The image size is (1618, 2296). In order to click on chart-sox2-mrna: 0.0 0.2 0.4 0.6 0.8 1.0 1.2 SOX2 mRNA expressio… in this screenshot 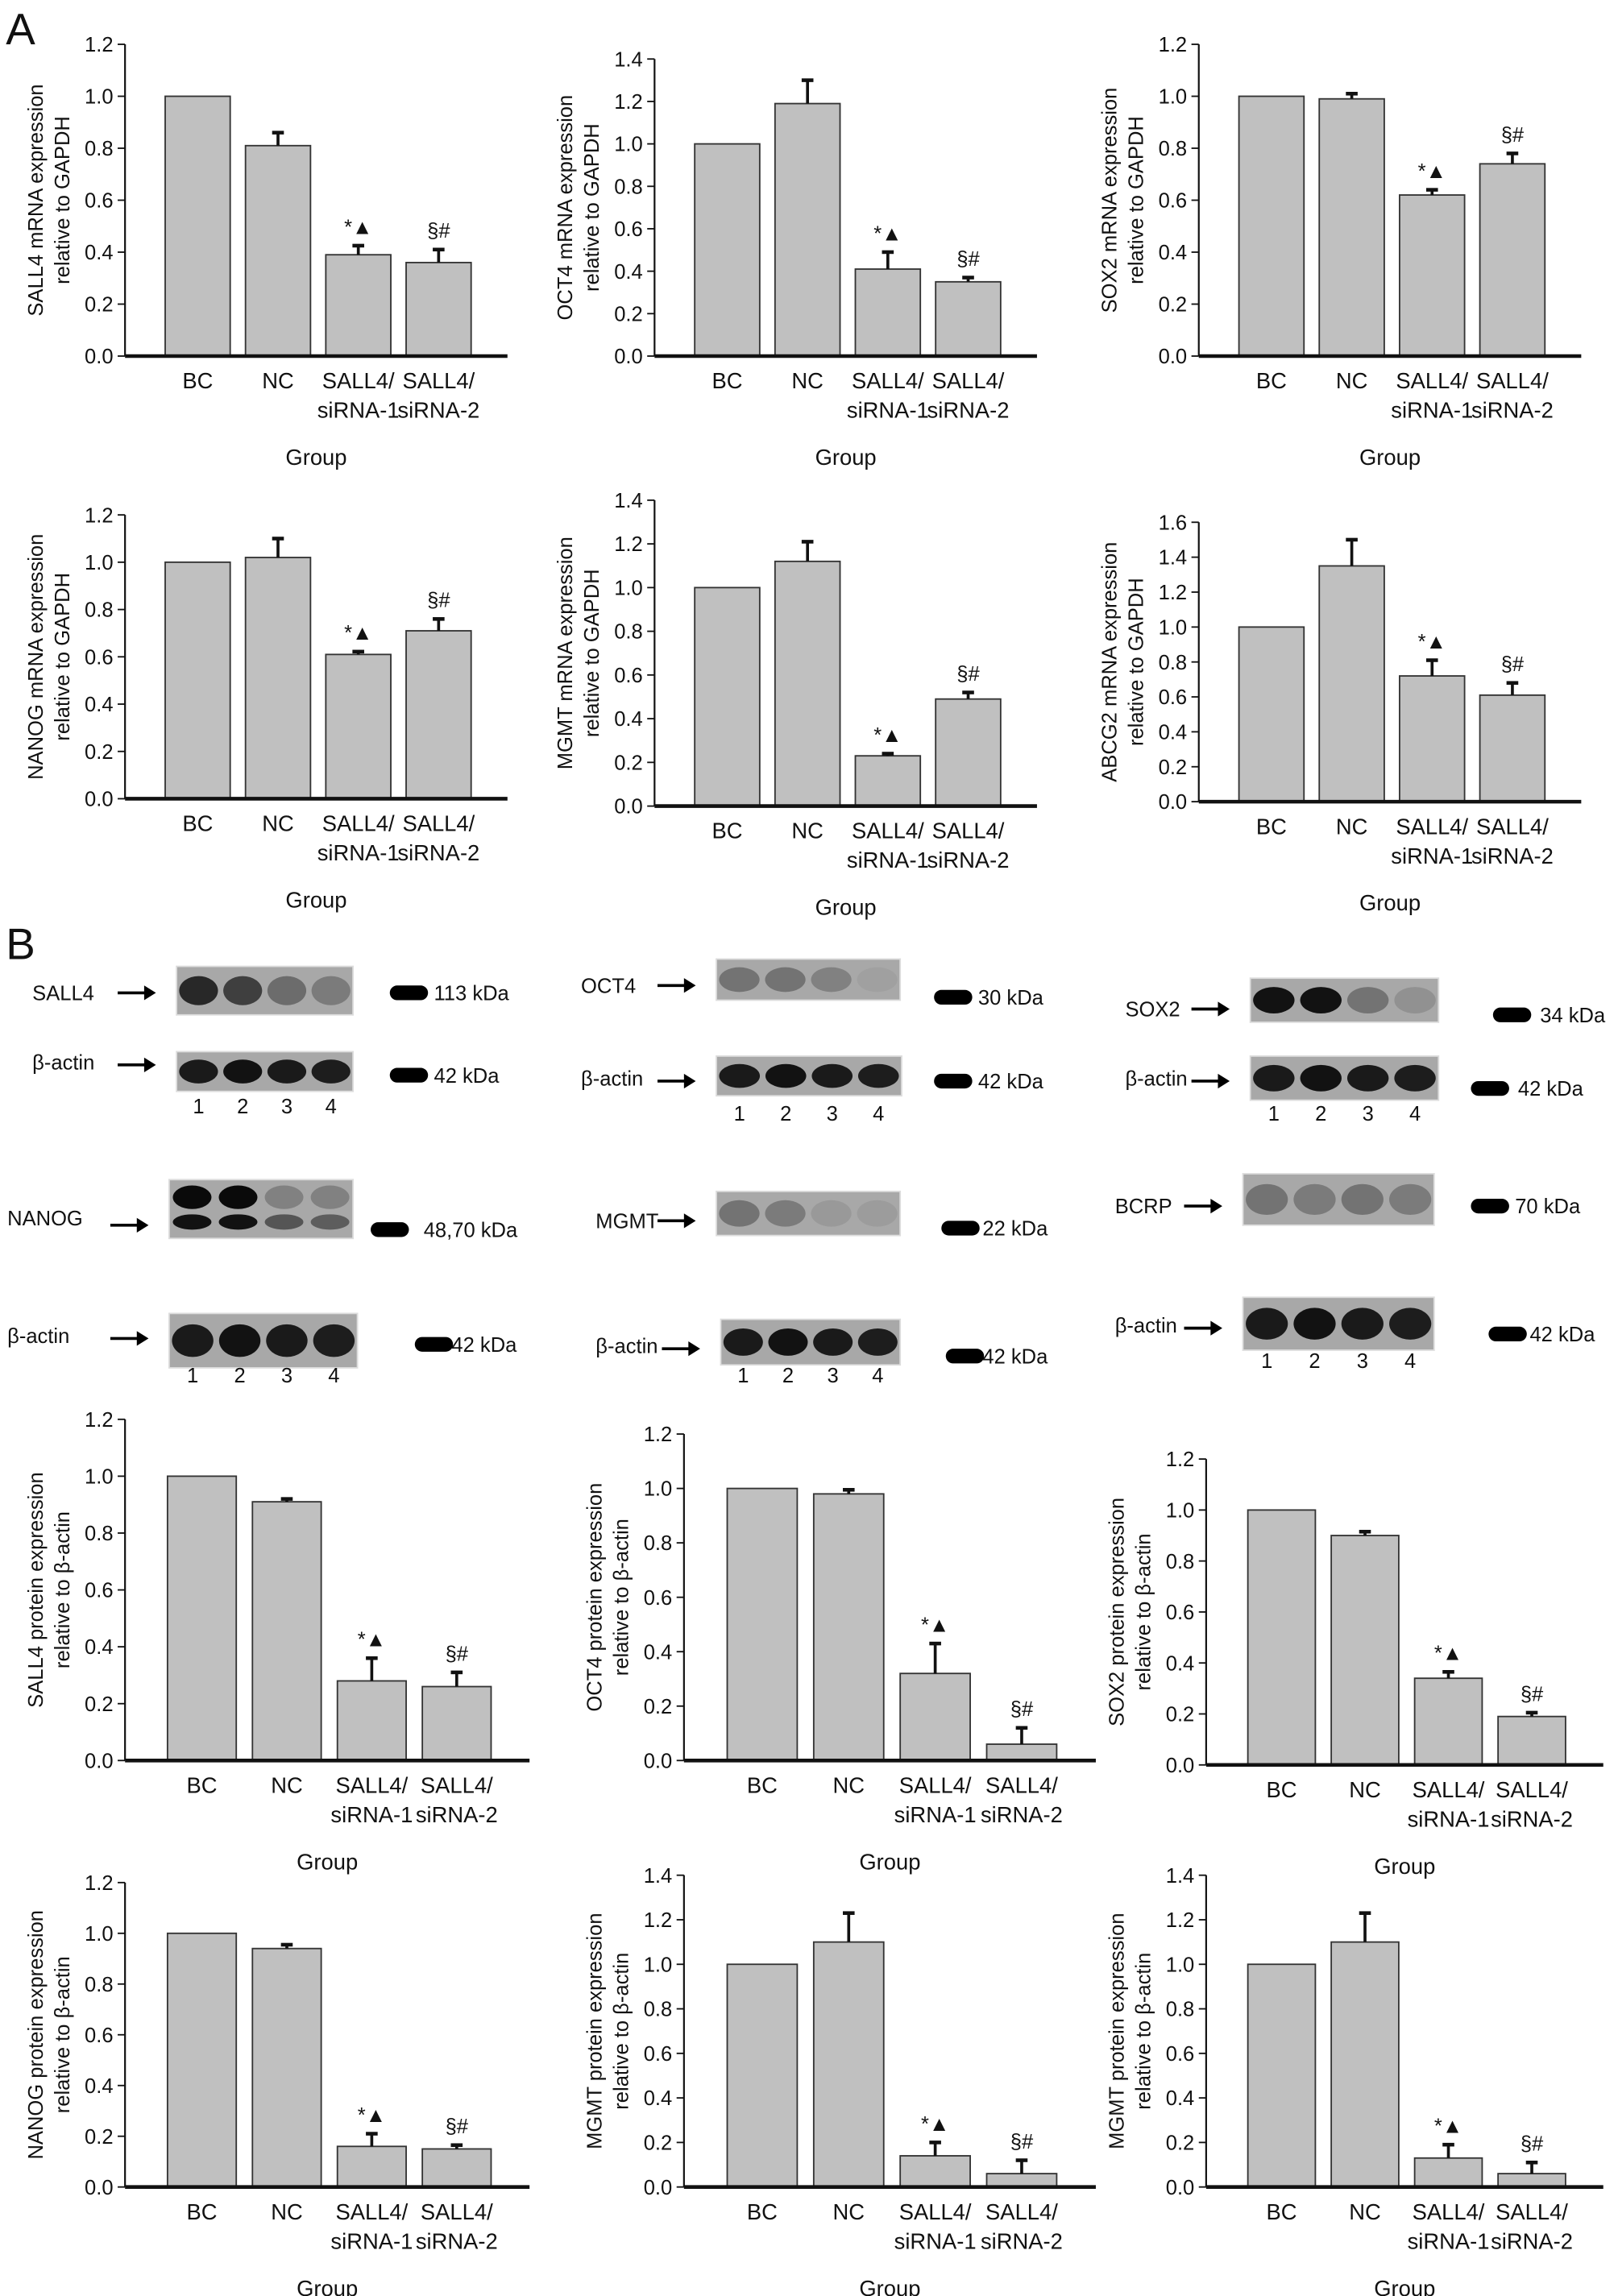, I will do `click(1340, 252)`.